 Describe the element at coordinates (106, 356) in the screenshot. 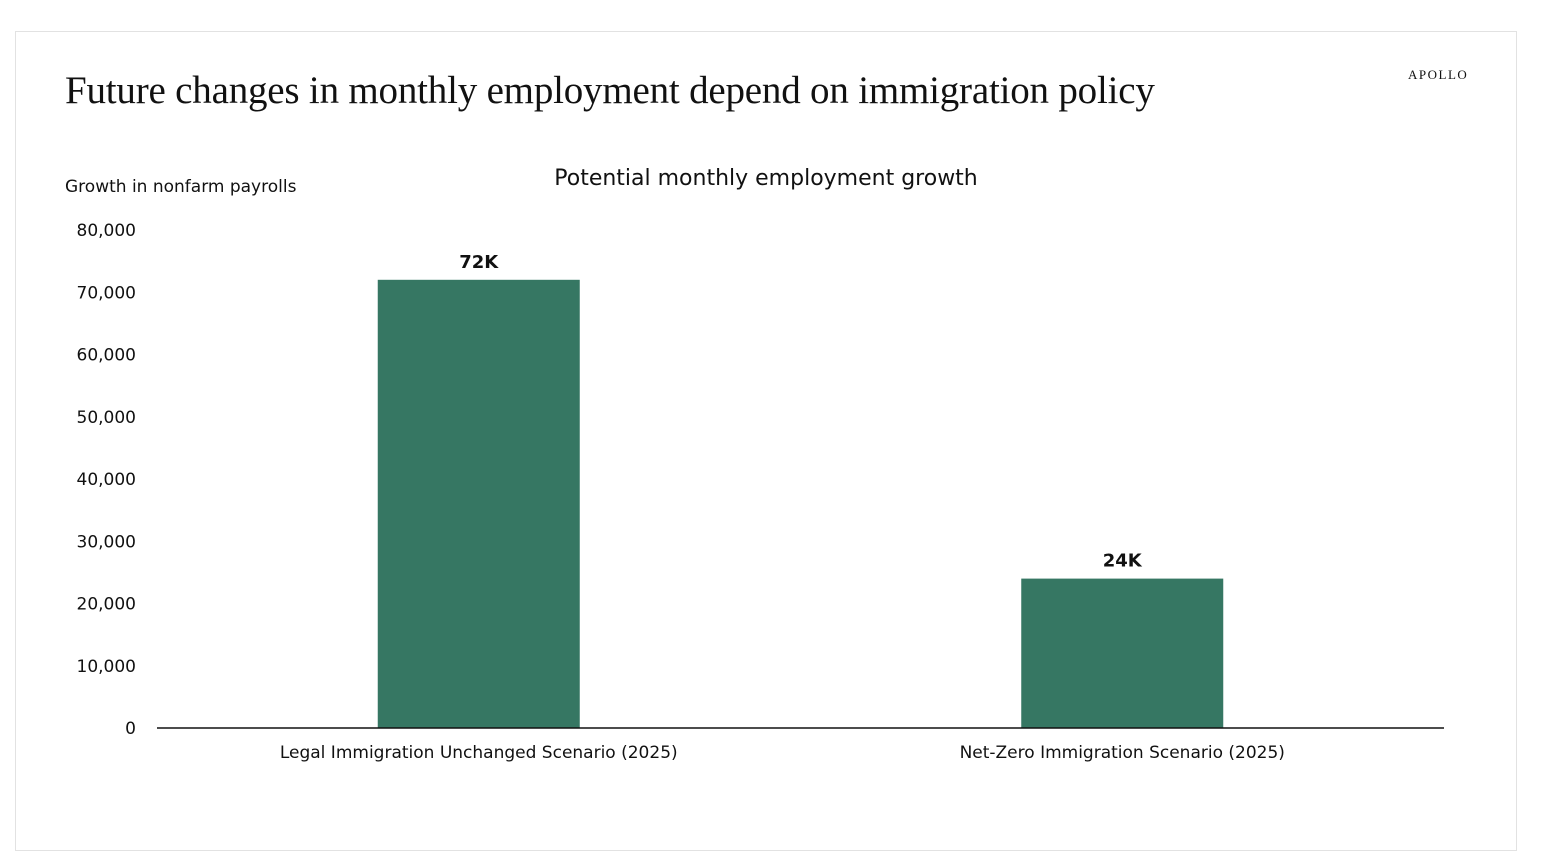

I see `y-tick-label: 60,000` at that location.